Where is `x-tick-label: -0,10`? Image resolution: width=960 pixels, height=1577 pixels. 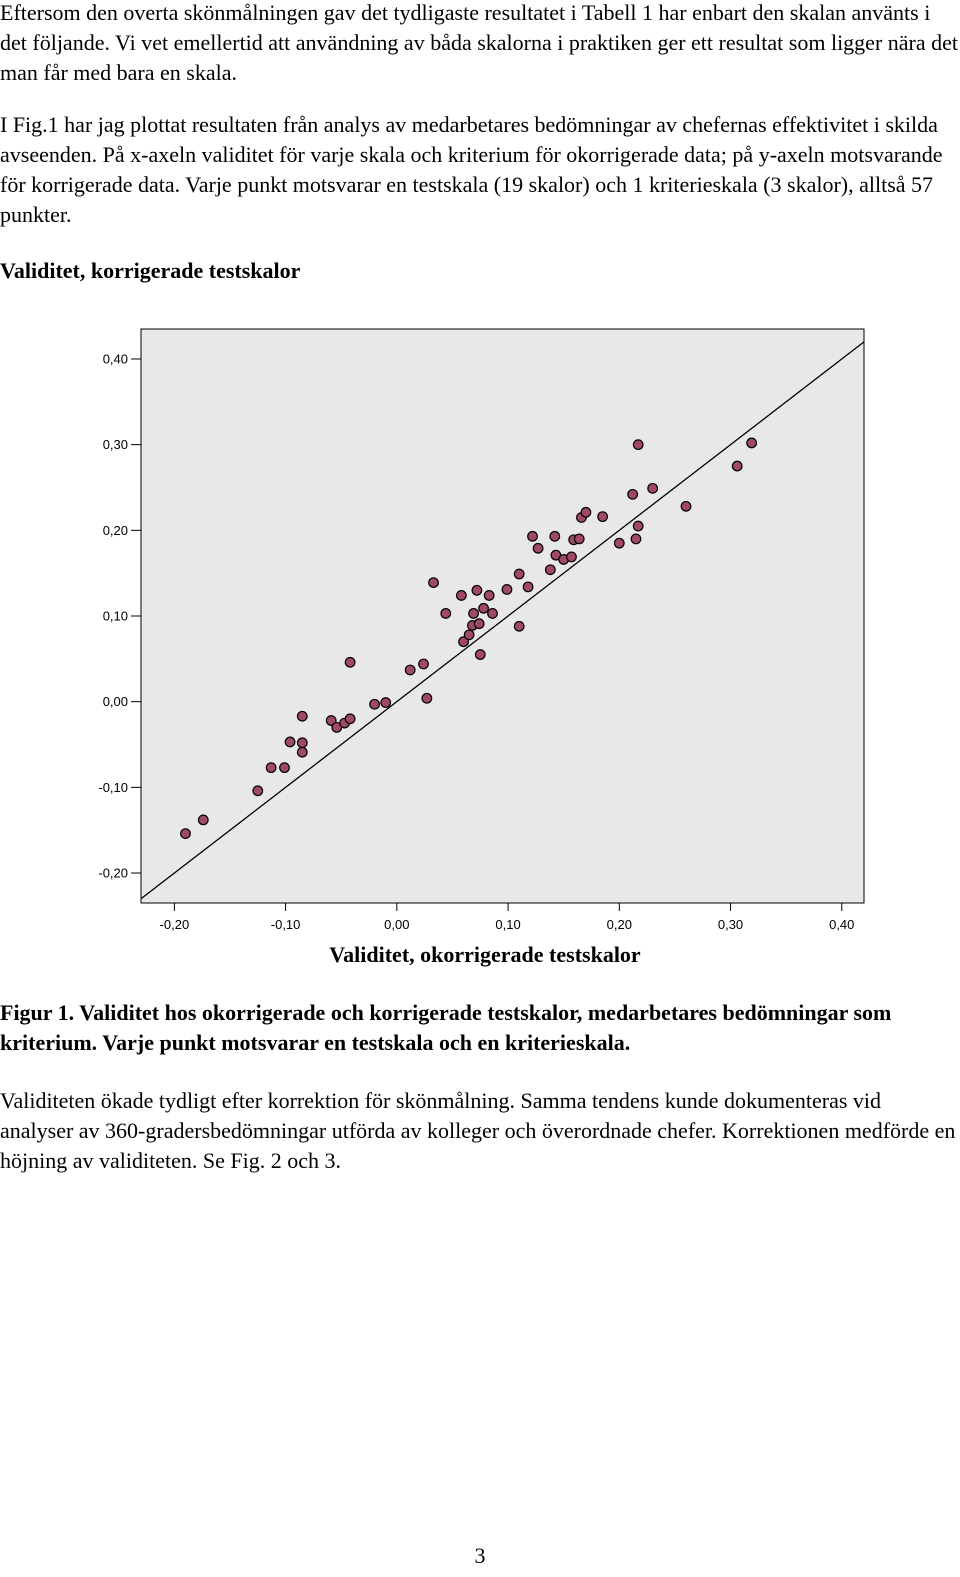
x-tick-label: -0,10 is located at coordinates (286, 924).